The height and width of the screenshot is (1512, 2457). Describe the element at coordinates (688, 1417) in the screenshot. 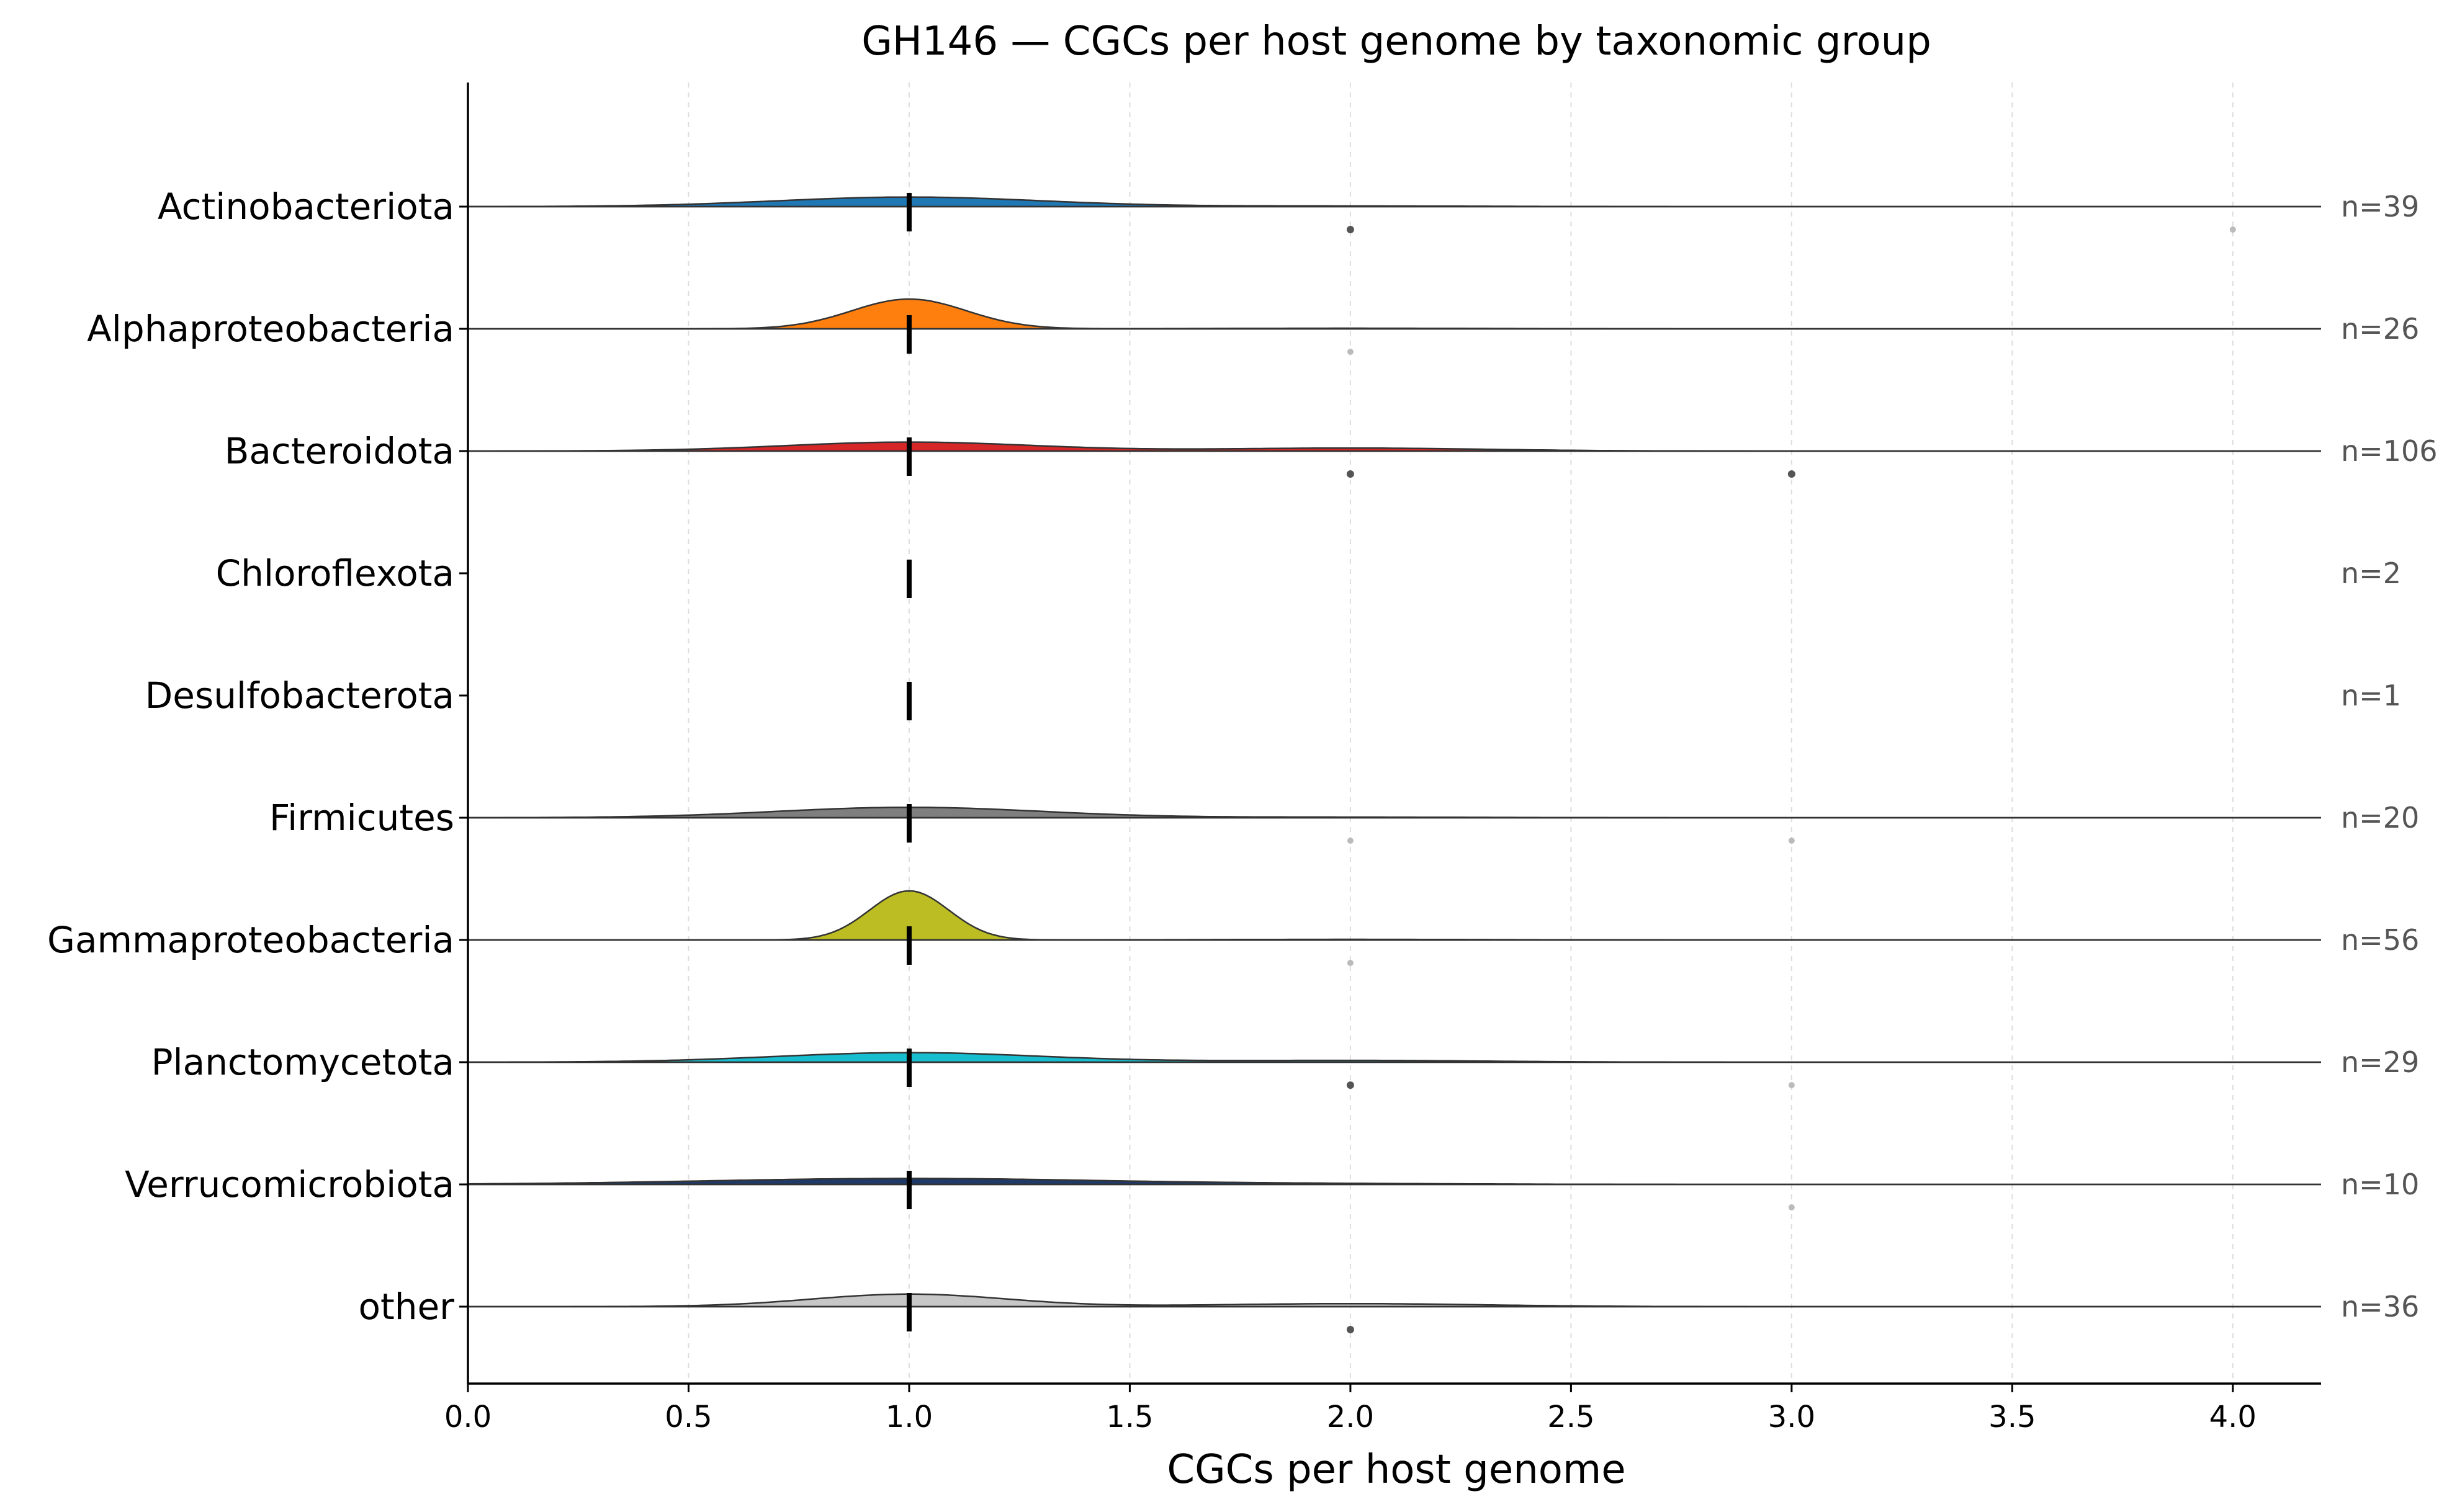

I see `x-tick-label: 0.5` at that location.